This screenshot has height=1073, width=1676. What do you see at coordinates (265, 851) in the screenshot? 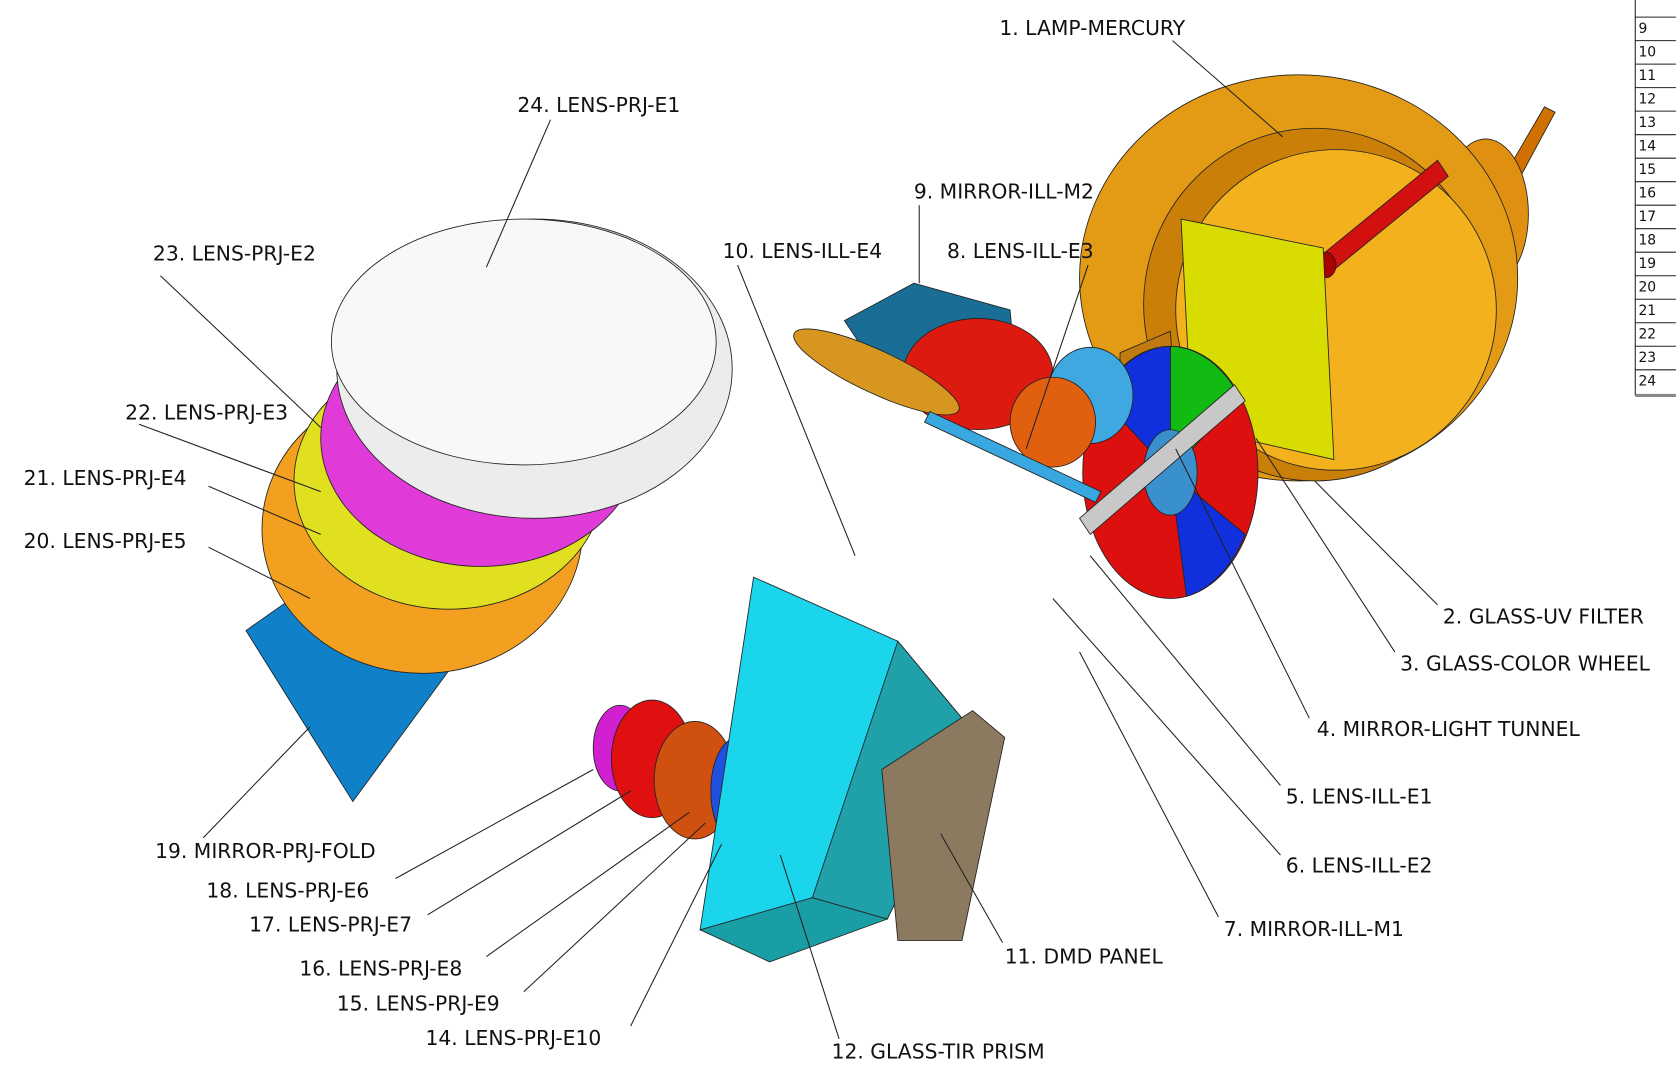
I see `part-label: 19. MIRROR-PRJ-FOLD` at bounding box center [265, 851].